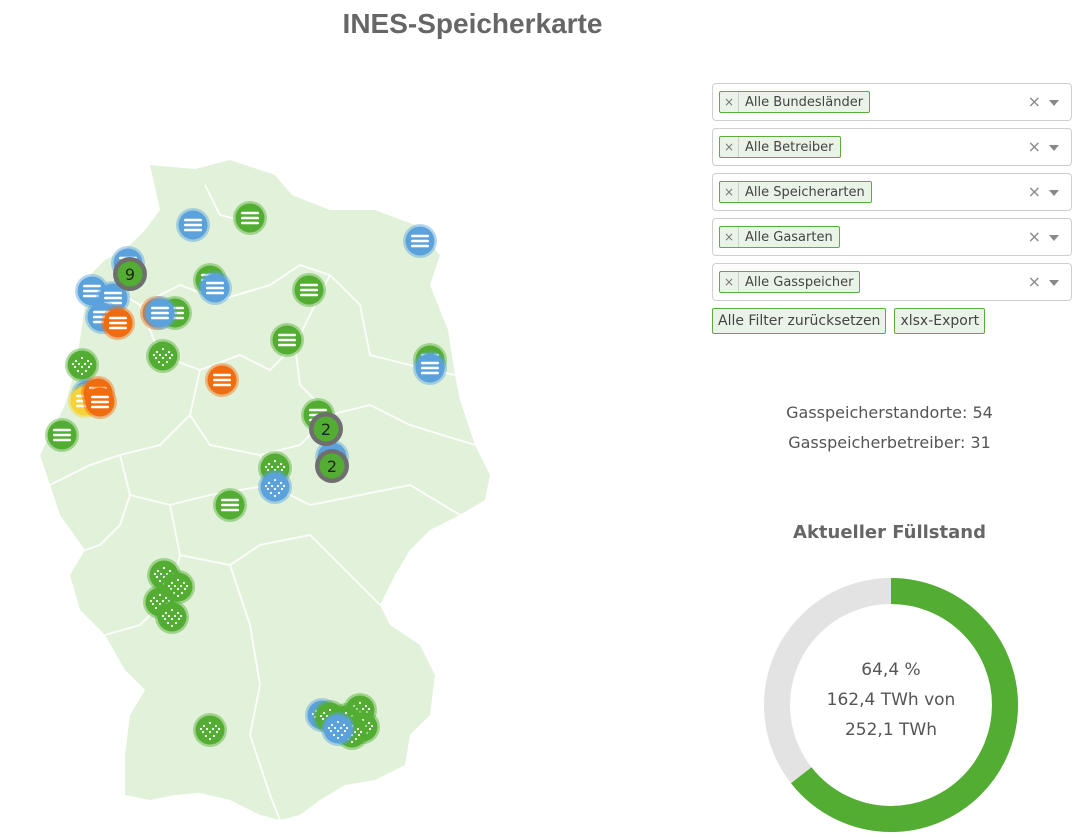 This screenshot has height=839, width=1079. I want to click on donut-fill, so click(891, 705).